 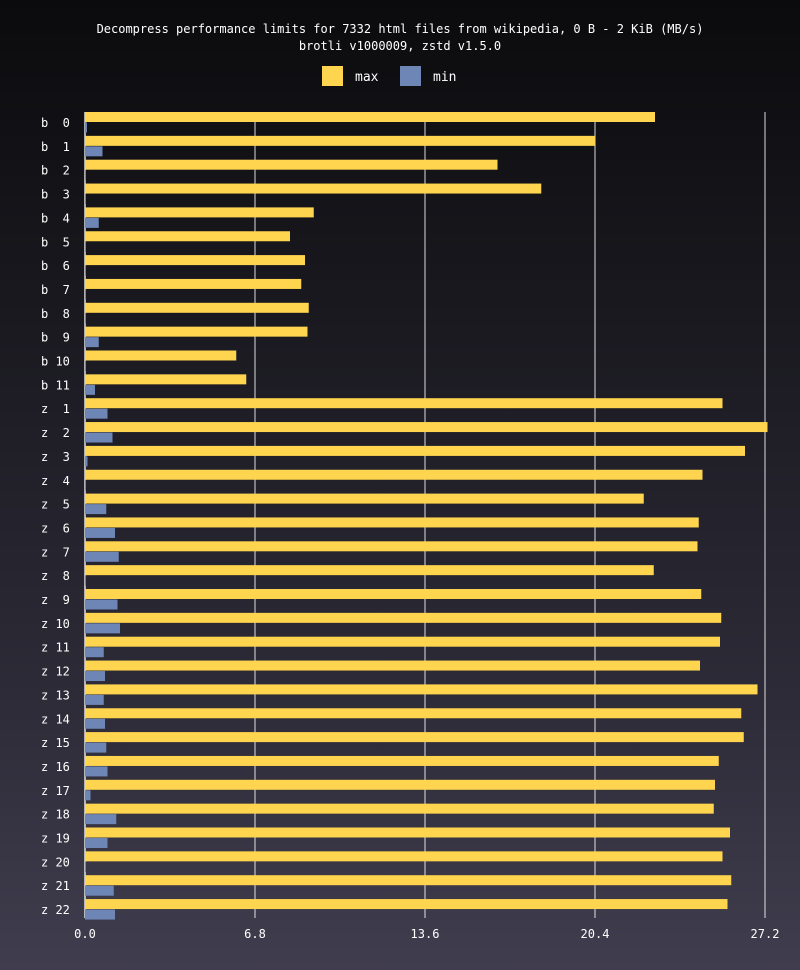 I want to click on x-tick-label: 0.0, so click(x=85, y=934).